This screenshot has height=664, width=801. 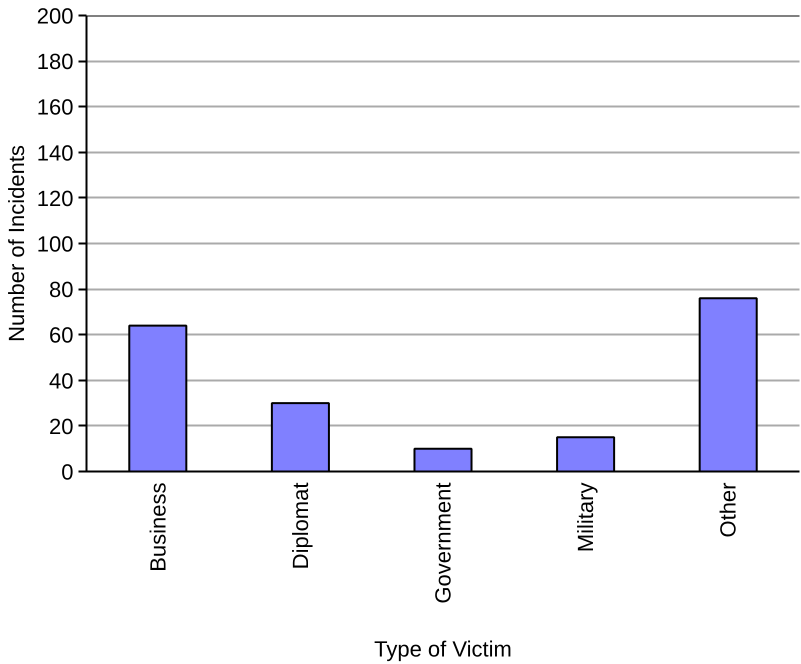 What do you see at coordinates (16, 243) in the screenshot?
I see `y-axis-title: Number of Incidents` at bounding box center [16, 243].